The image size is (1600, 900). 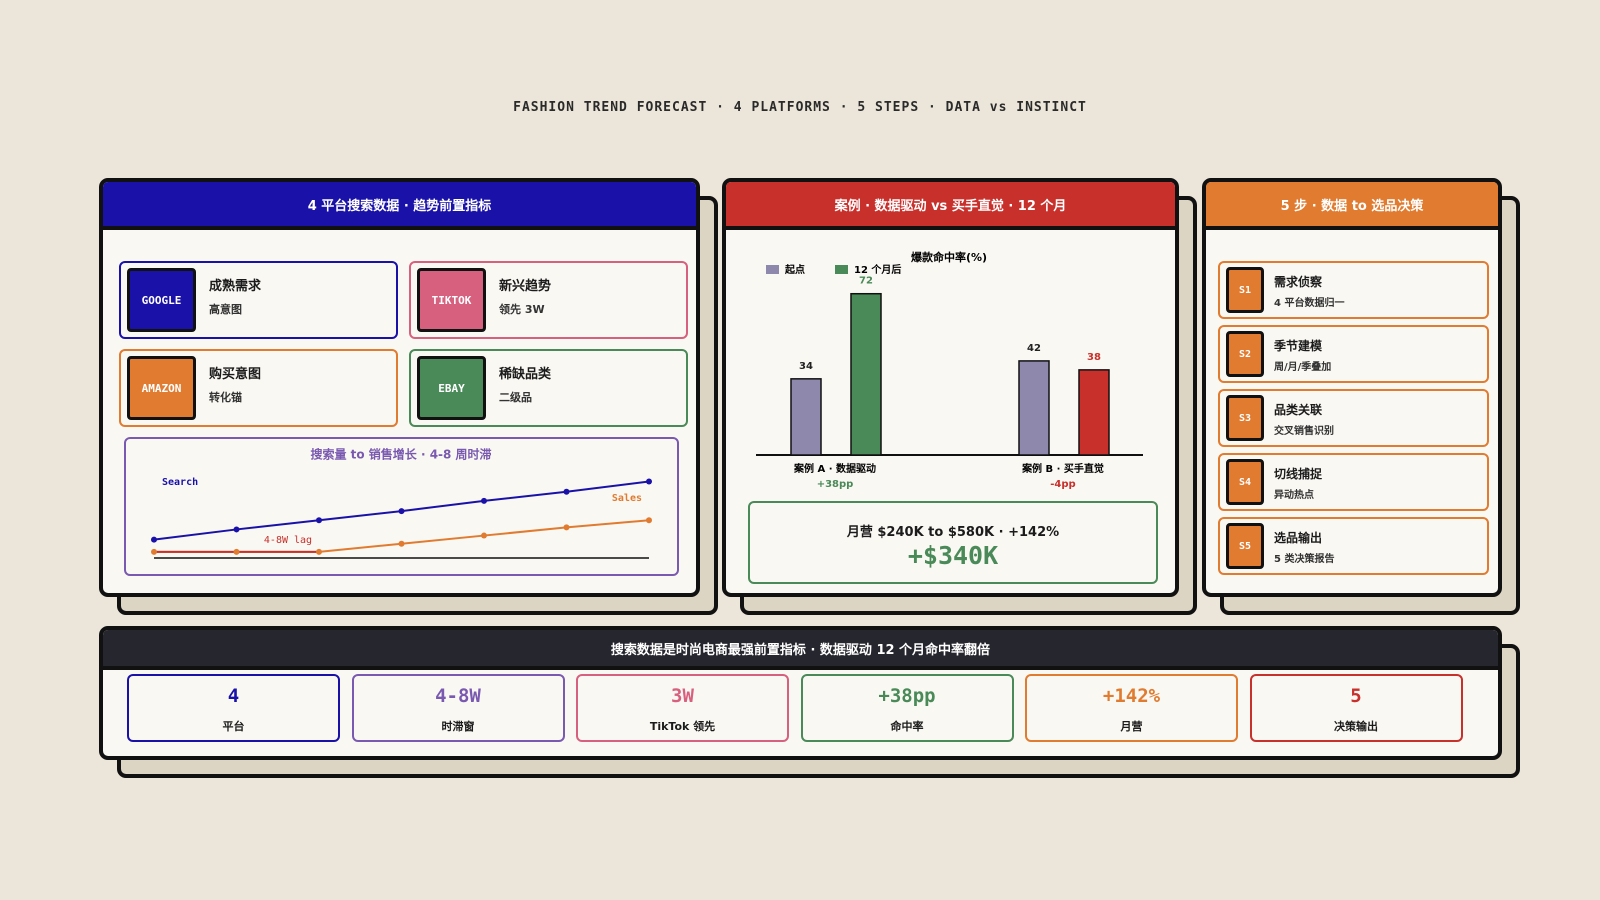 I want to click on kpi-card: 4-8W 时滞窗, so click(x=458, y=708).